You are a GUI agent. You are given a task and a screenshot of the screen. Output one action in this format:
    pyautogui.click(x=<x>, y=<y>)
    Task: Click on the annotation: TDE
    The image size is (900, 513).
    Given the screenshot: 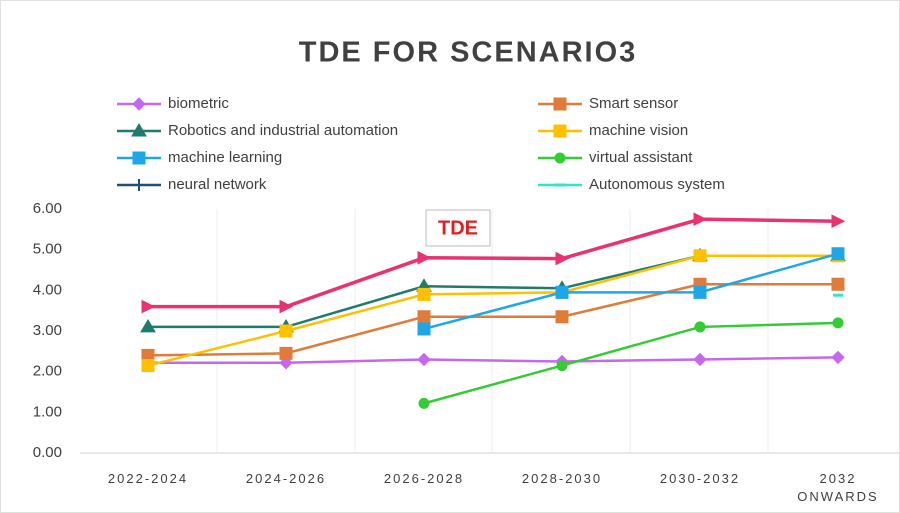 What is the action you would take?
    pyautogui.click(x=458, y=228)
    